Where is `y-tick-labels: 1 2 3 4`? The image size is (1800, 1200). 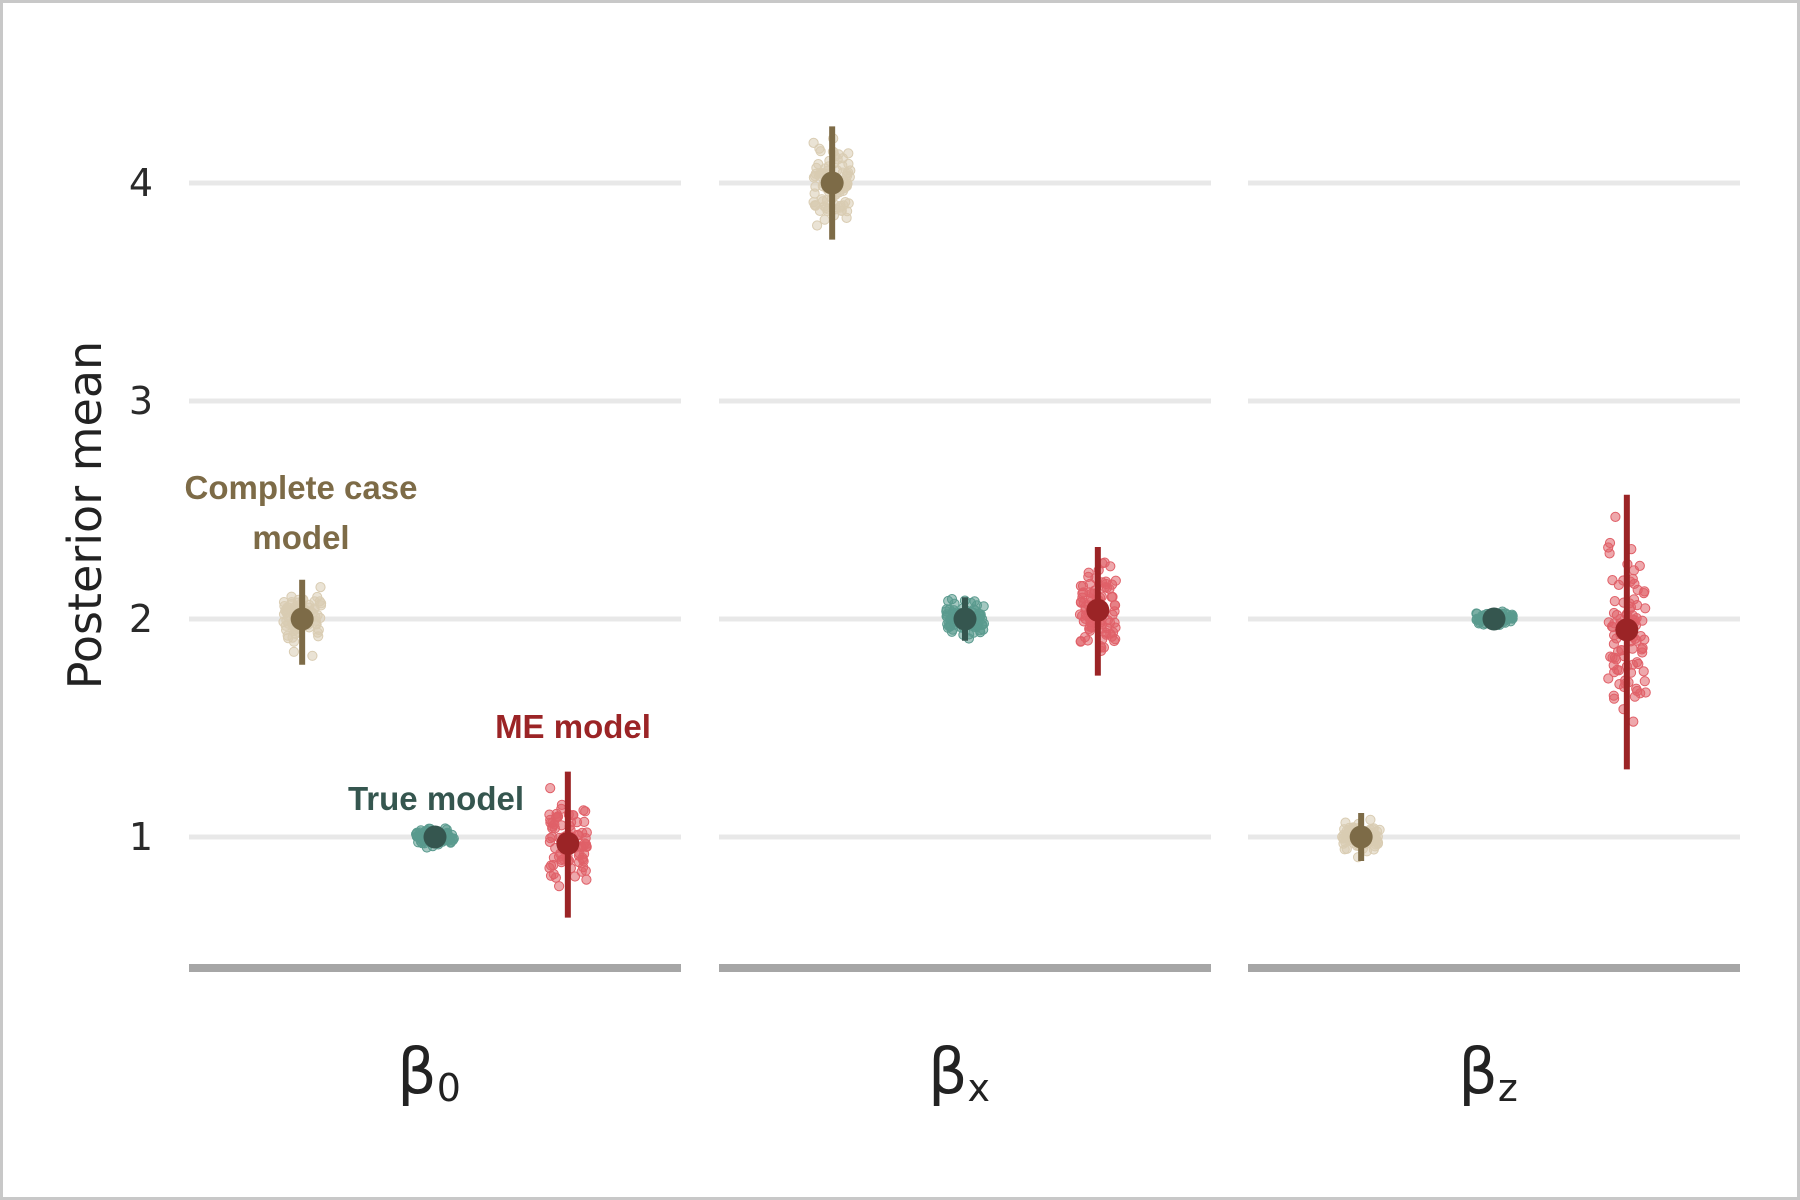
y-tick-labels: 1 2 3 4 is located at coordinates (141, 510).